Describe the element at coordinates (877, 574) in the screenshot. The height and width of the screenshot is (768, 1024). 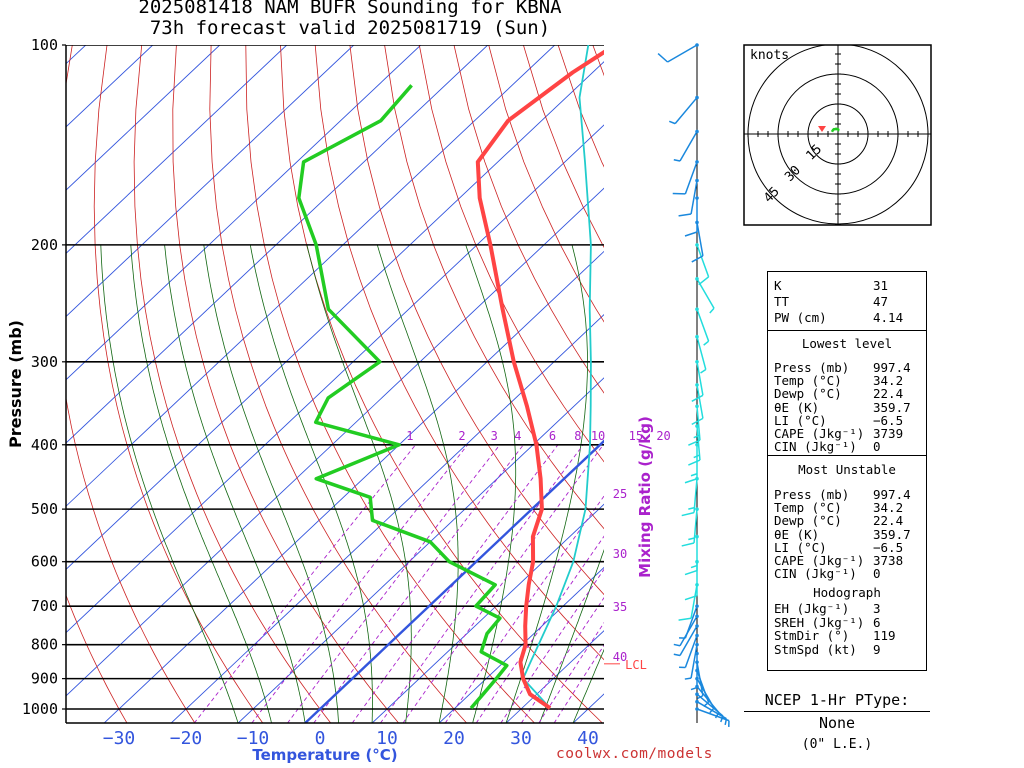
I see `stat-value: 0` at that location.